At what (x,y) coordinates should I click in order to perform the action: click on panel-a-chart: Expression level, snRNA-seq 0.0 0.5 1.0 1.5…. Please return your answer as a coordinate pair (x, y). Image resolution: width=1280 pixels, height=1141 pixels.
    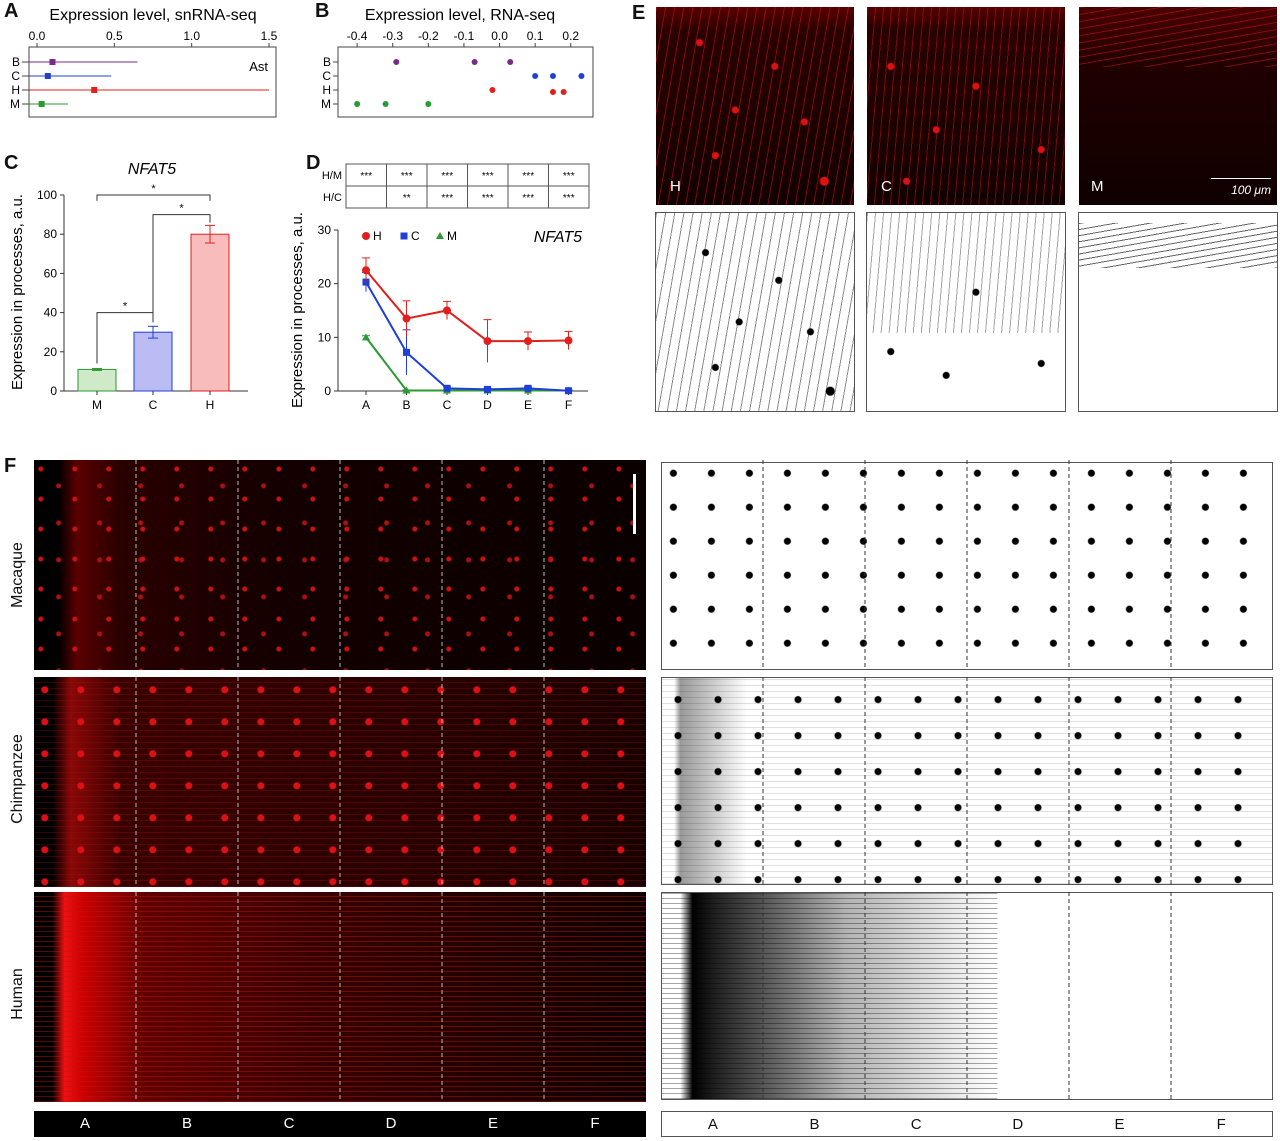
    Looking at the image, I should click on (144, 62).